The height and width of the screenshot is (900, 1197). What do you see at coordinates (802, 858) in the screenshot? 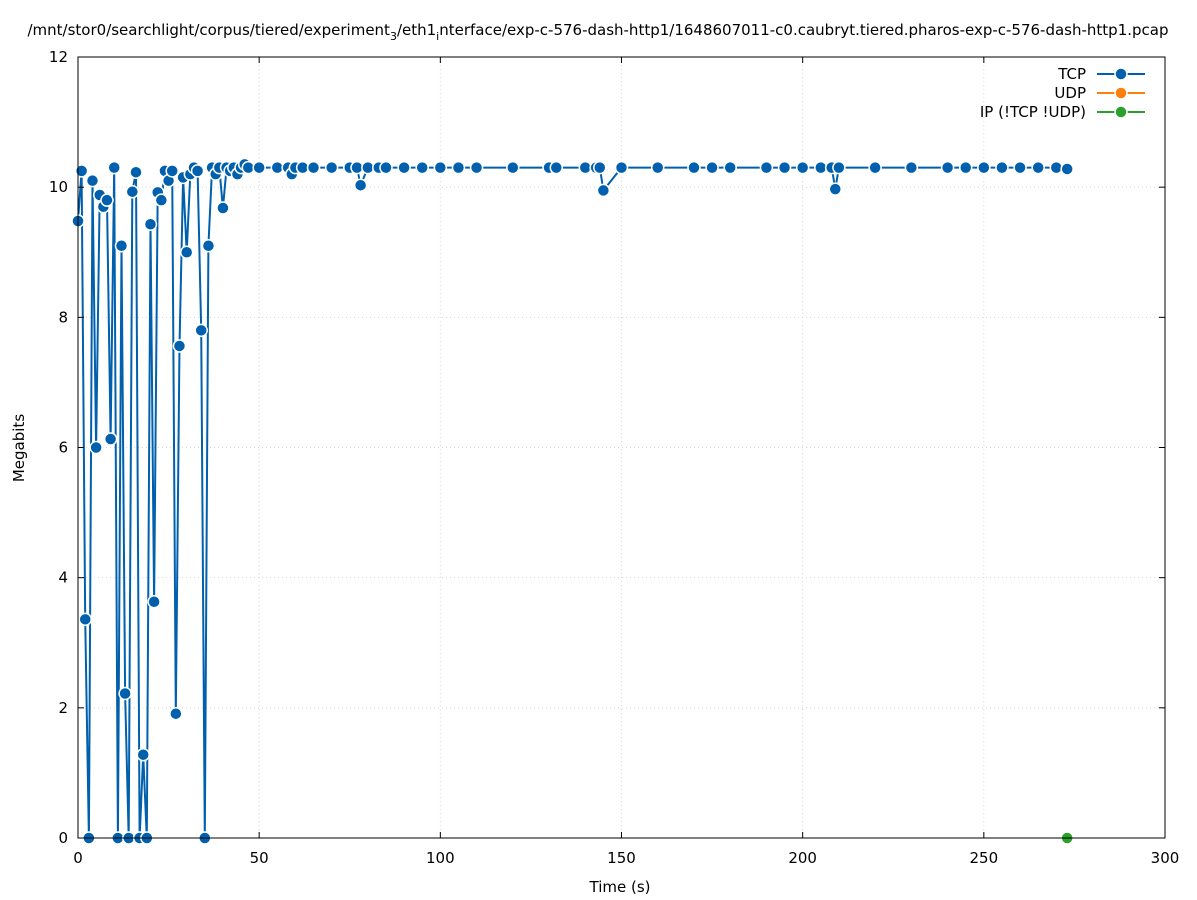
I see `x-tick-label: 200` at bounding box center [802, 858].